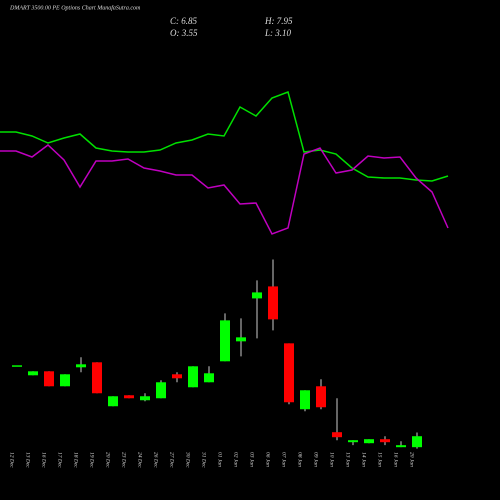  What do you see at coordinates (28, 460) in the screenshot?
I see `x-tick-label: 13 Dec` at bounding box center [28, 460].